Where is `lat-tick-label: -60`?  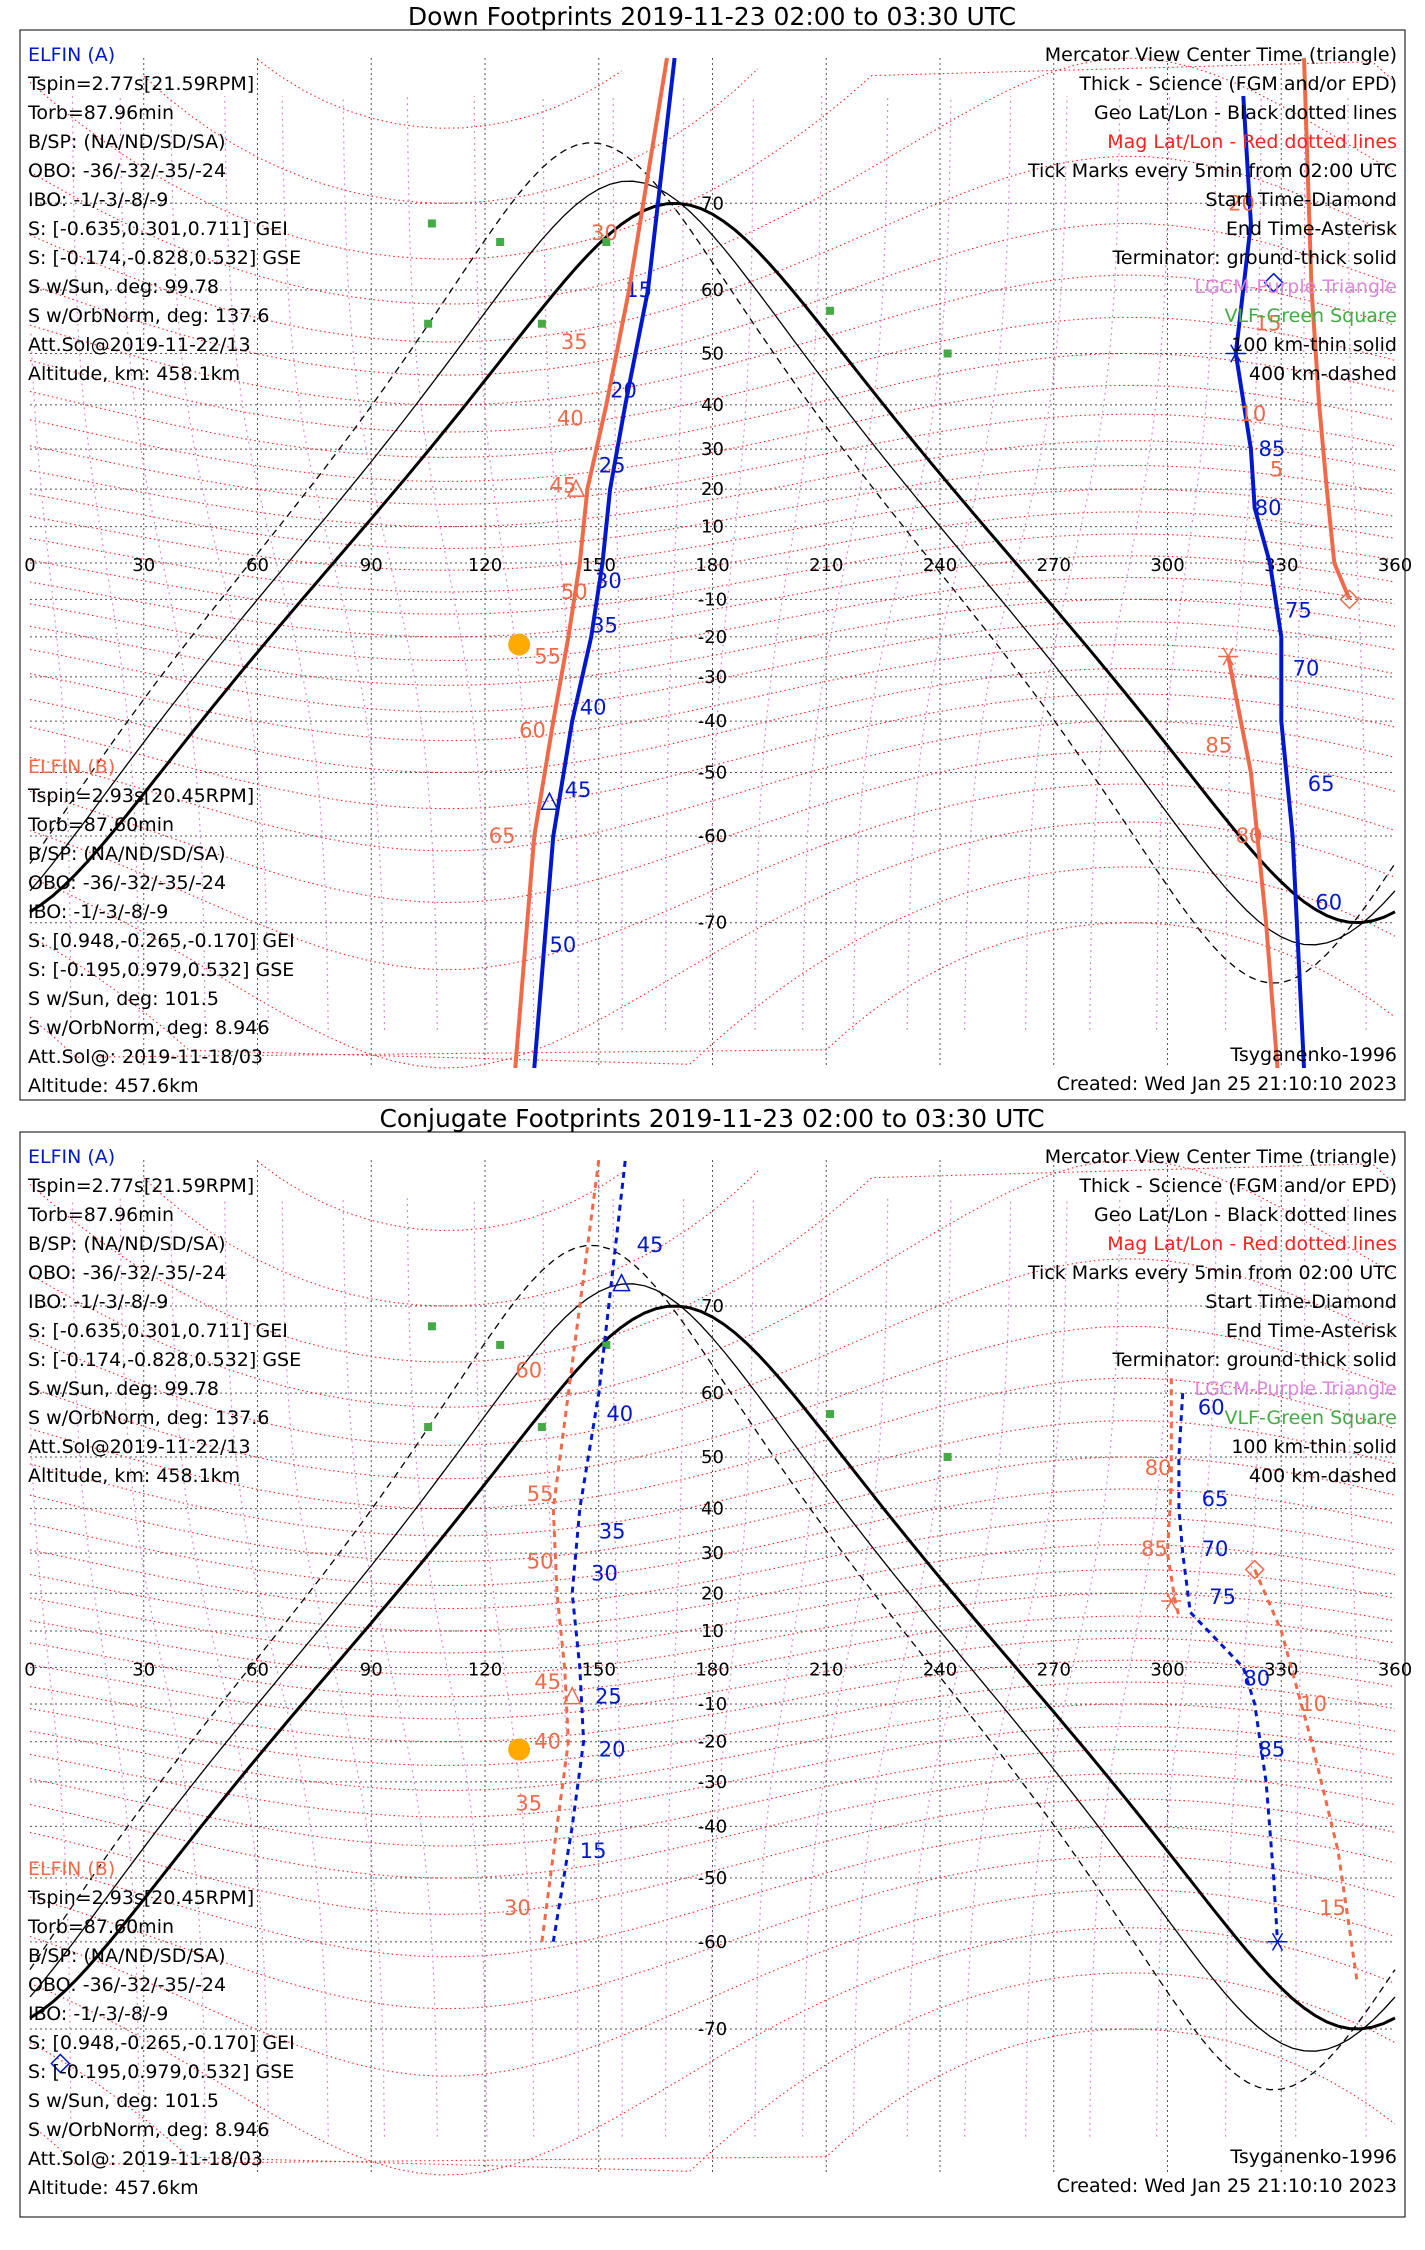
lat-tick-label: -60 is located at coordinates (712, 836).